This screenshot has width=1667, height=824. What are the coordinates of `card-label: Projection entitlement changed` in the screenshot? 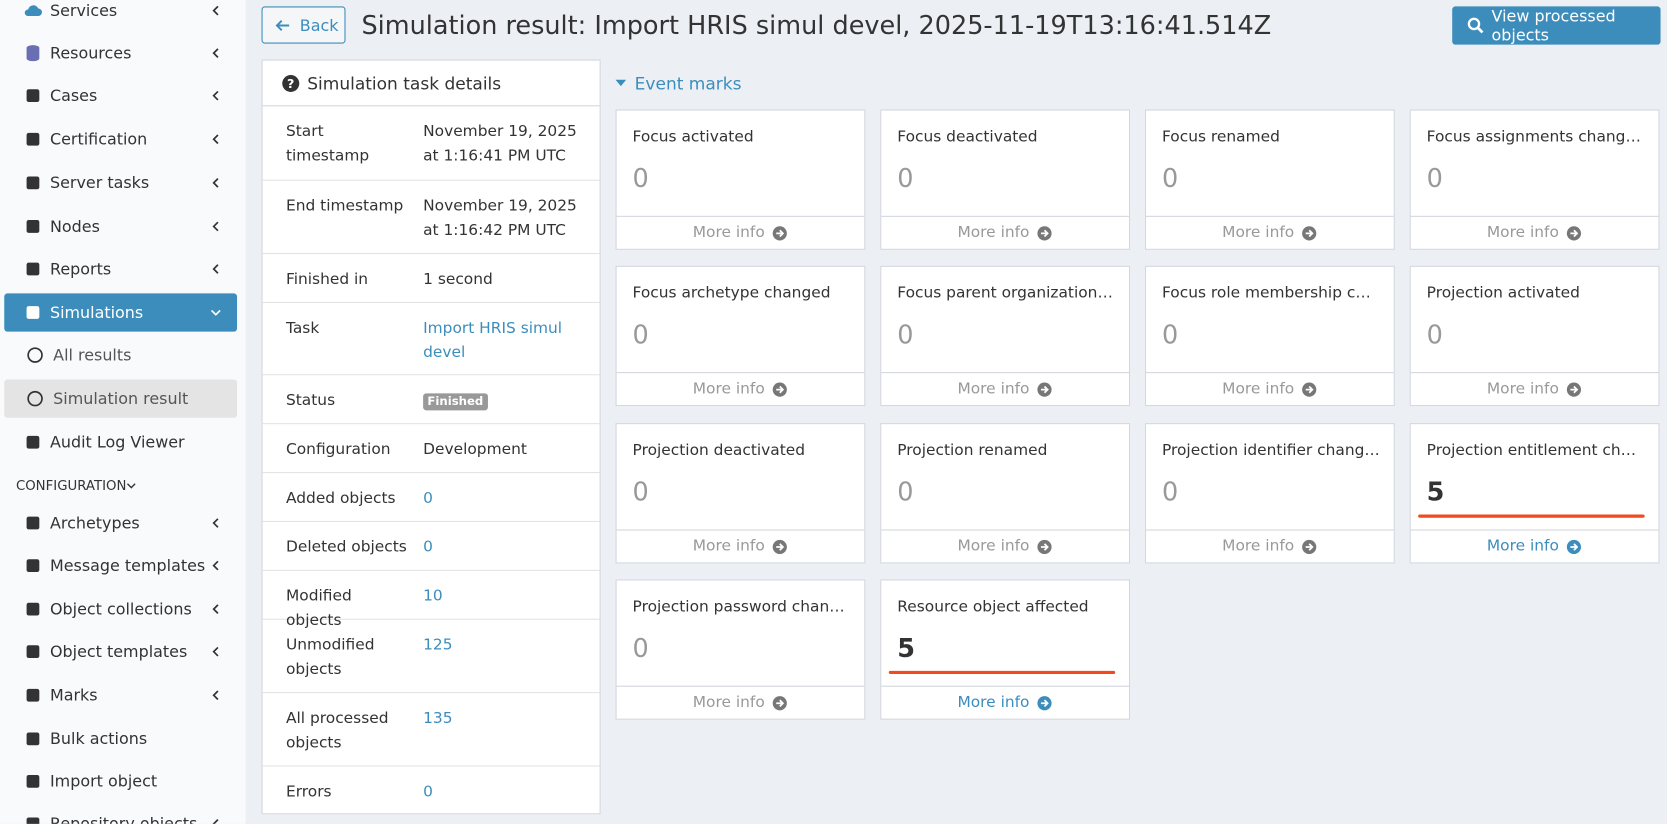 It's located at (1535, 451).